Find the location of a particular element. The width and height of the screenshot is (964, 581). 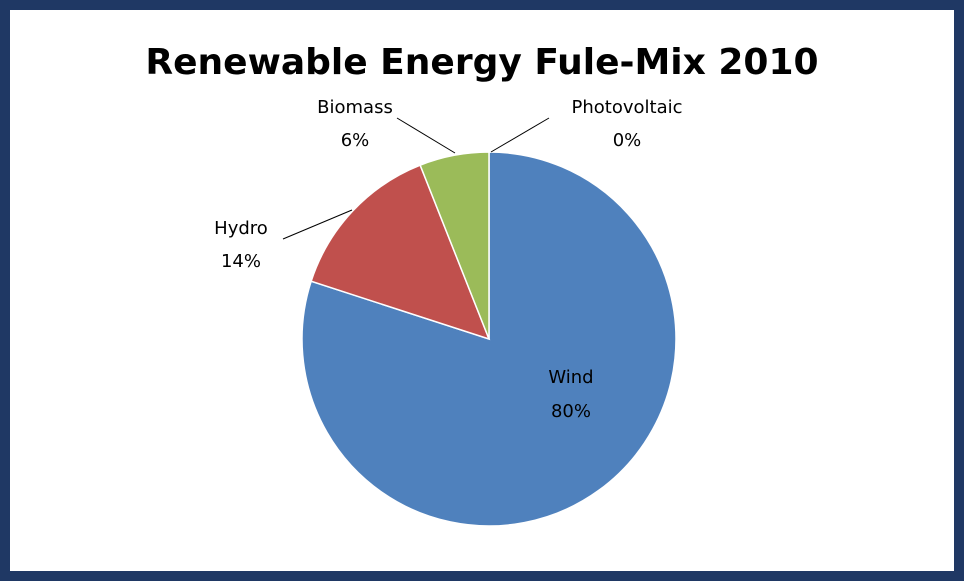

slice-label-biomass: Biomass is located at coordinates (355, 107).